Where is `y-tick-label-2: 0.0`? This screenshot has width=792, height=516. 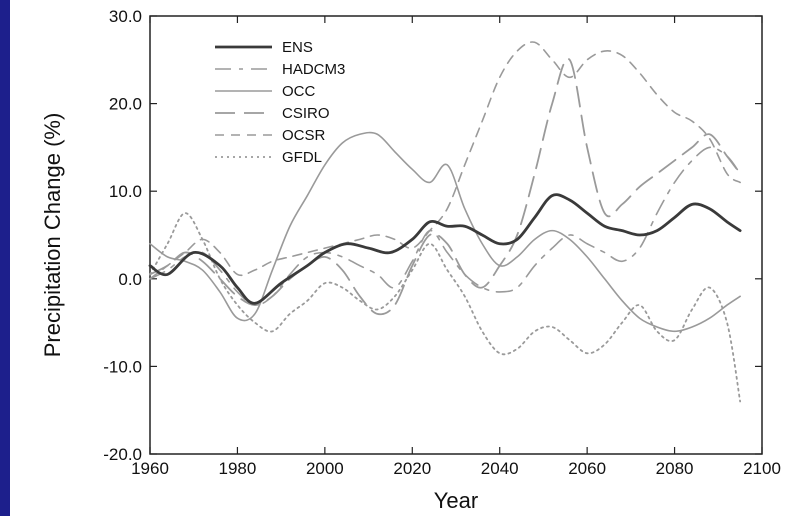 y-tick-label-2: 0.0 is located at coordinates (130, 279).